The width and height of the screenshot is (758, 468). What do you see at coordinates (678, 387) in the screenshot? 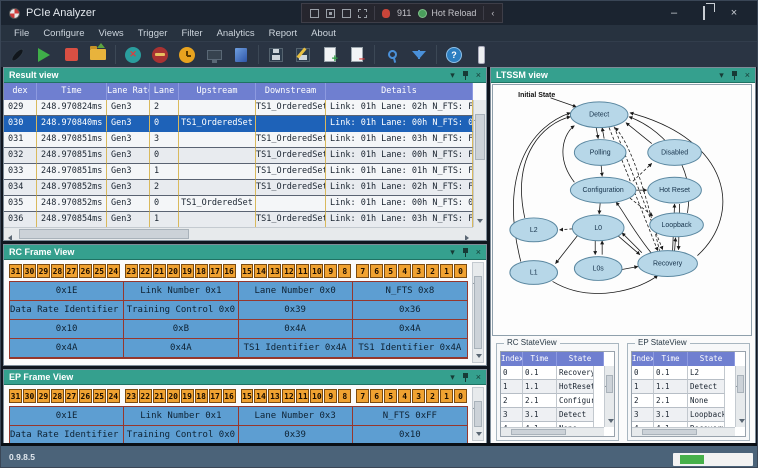
I see `table-row: 1 1.1 Detect` at bounding box center [678, 387].